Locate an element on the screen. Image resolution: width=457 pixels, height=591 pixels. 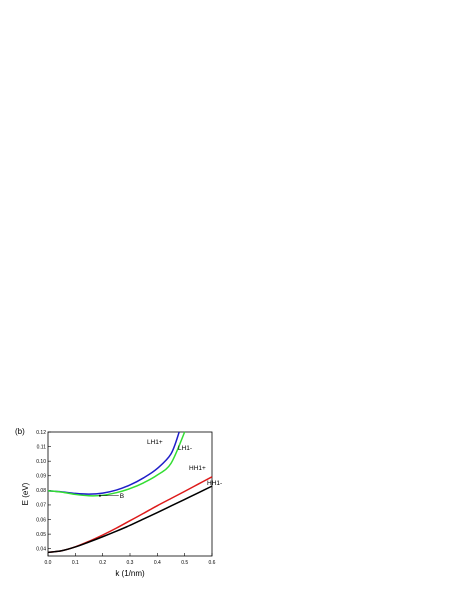
series-lines is located at coordinates (130, 492).